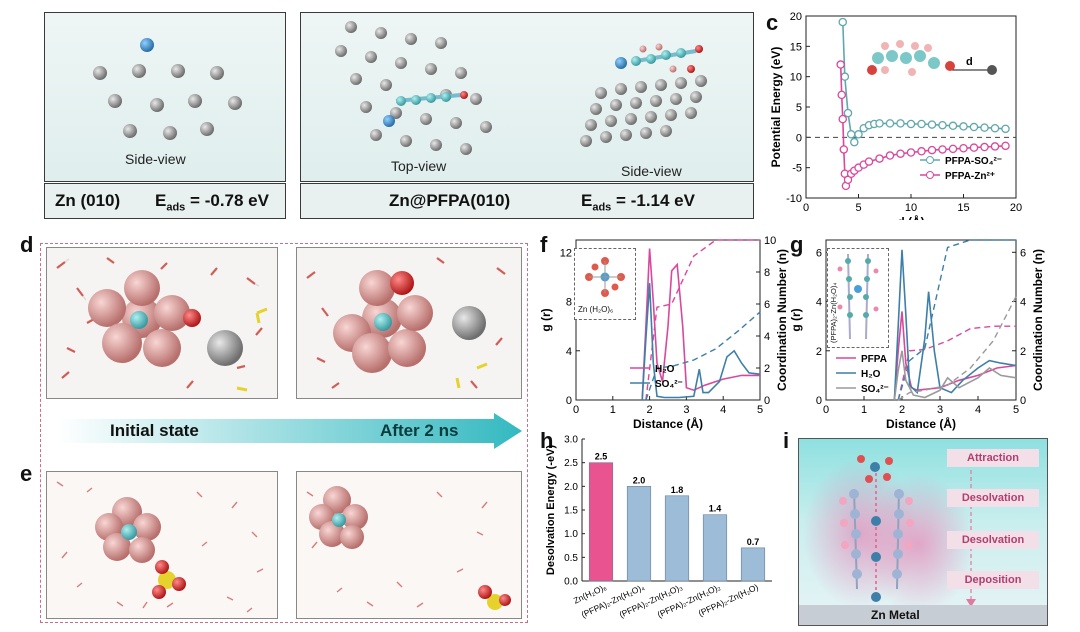 The image size is (1080, 632). Describe the element at coordinates (154, 430) in the screenshot. I see `arrow-label-initial: Initial state` at that location.